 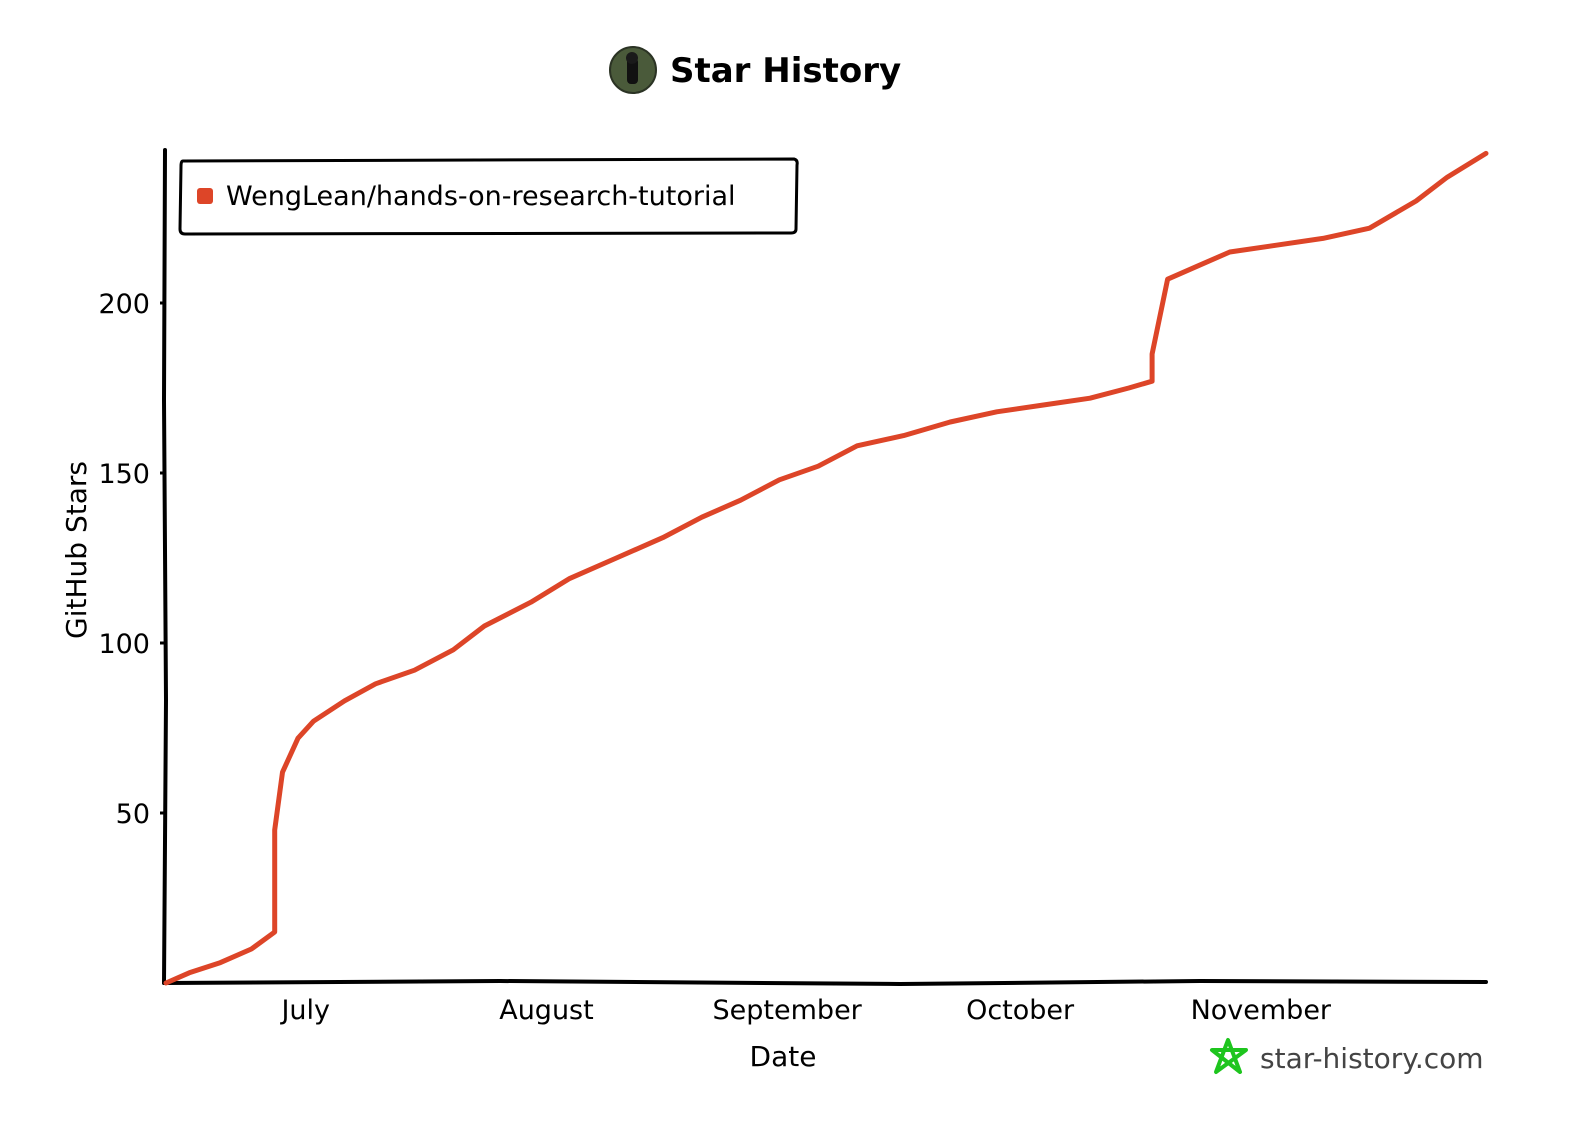 I want to click on y-tick-label: 50, so click(x=133, y=814).